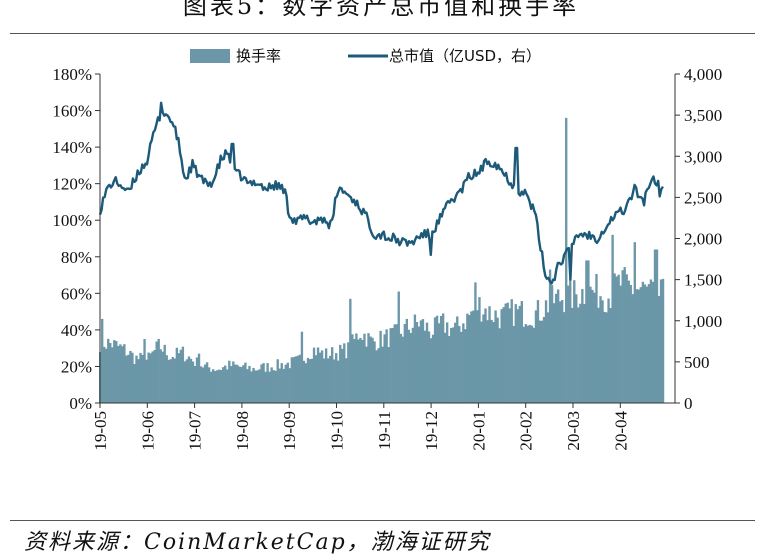 The height and width of the screenshot is (556, 762). What do you see at coordinates (703, 239) in the screenshot?
I see `y-axis-right-labels: 0 500 1,000 1,500 2,000 2,500 3,000 3,500 4,000` at bounding box center [703, 239].